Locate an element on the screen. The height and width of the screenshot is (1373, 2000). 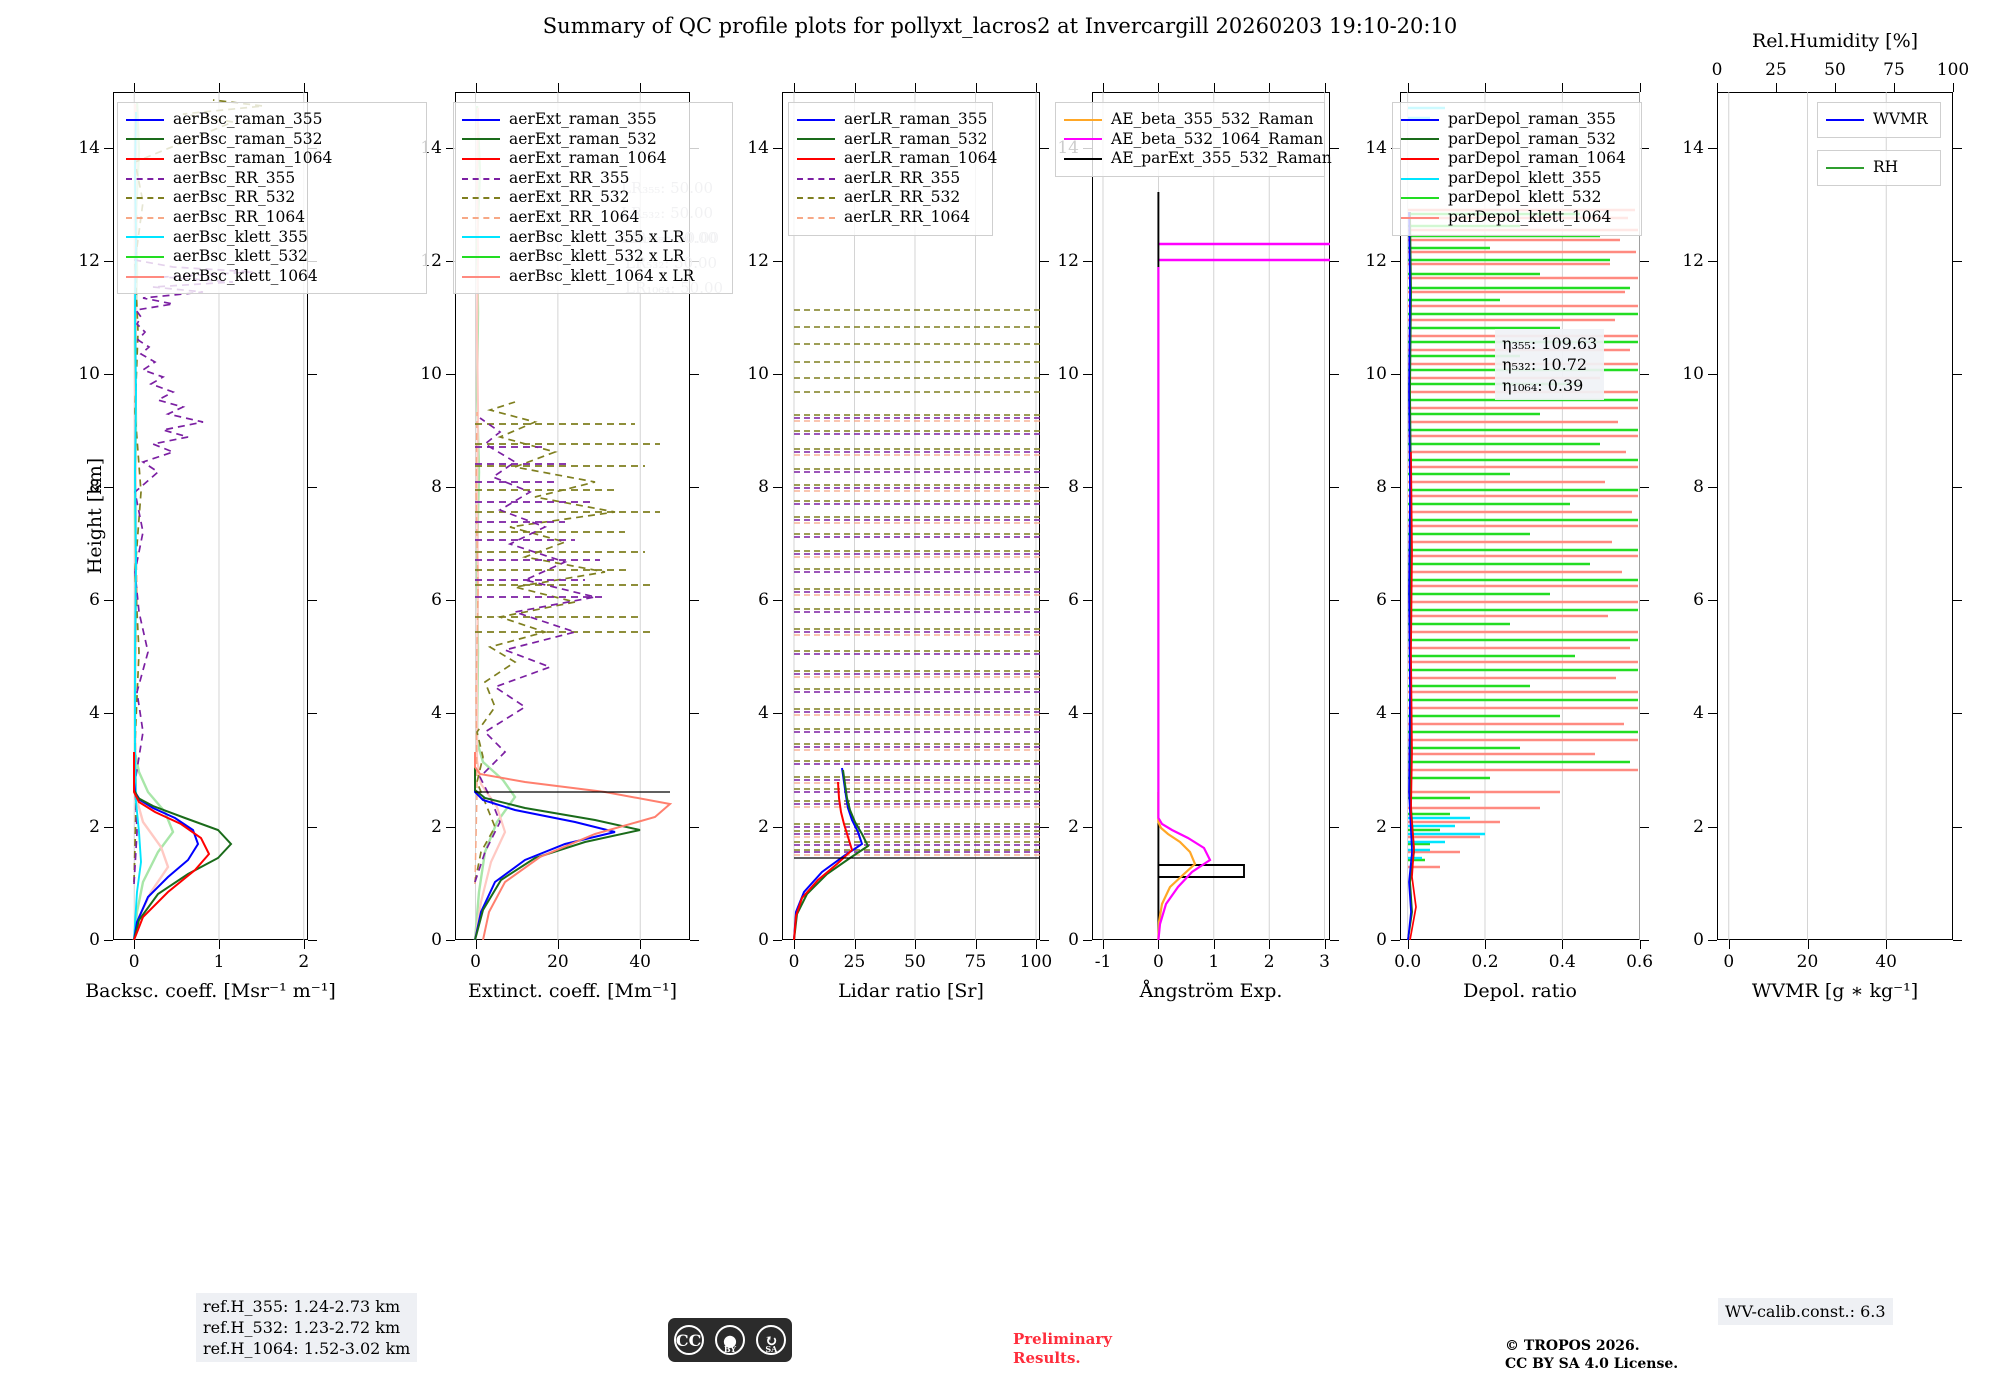
xtick-label: 1 is located at coordinates (219, 962).